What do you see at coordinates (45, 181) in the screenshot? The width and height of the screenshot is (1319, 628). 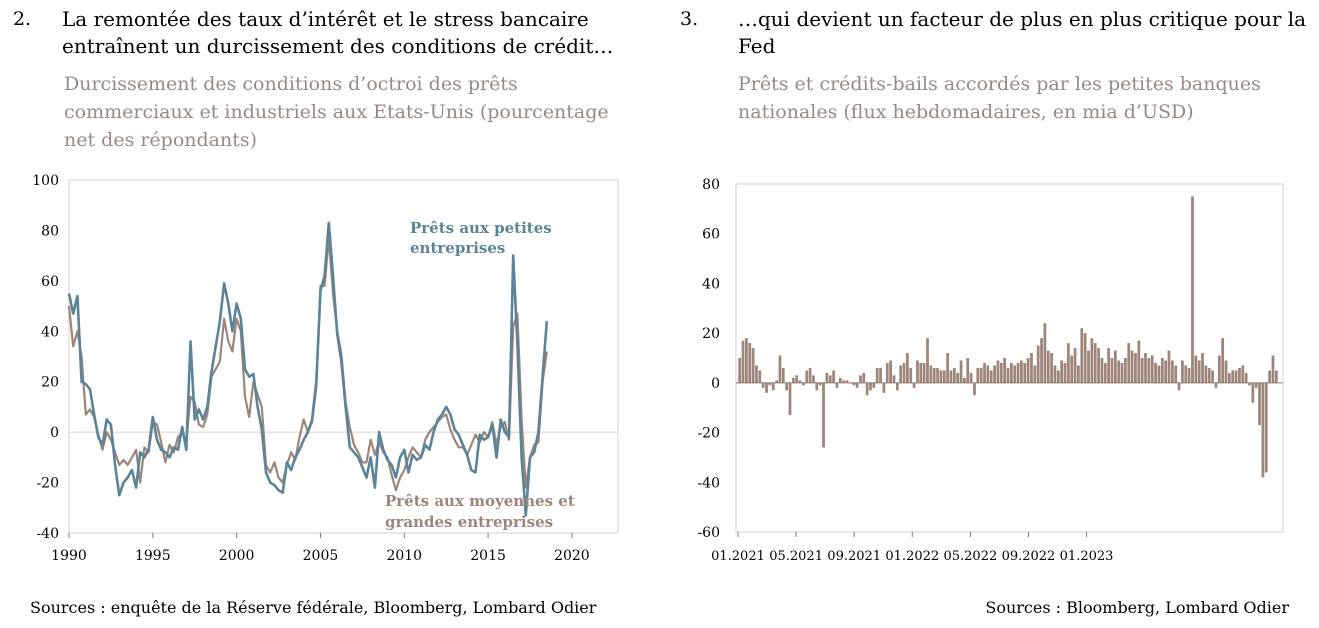 I see `y-tick-label: 100` at bounding box center [45, 181].